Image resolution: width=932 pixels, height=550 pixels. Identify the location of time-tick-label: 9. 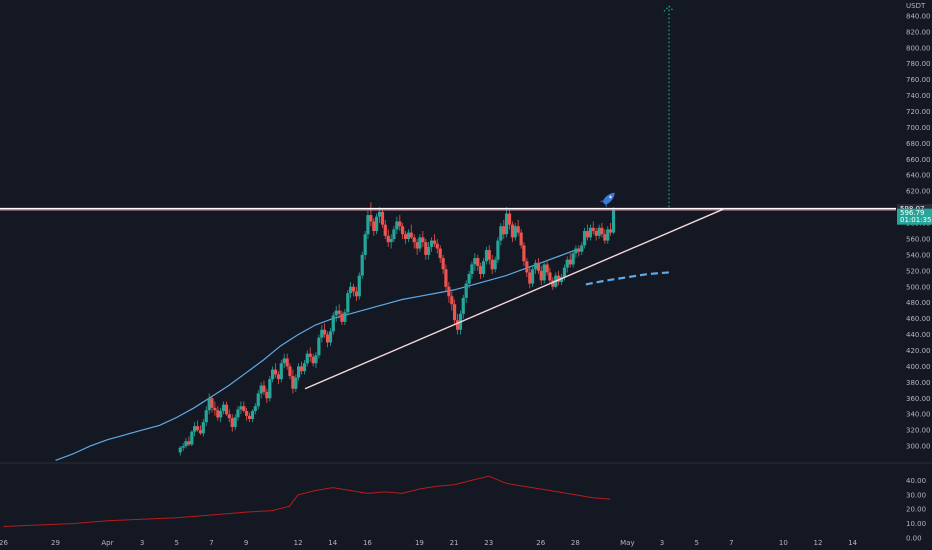
(246, 543).